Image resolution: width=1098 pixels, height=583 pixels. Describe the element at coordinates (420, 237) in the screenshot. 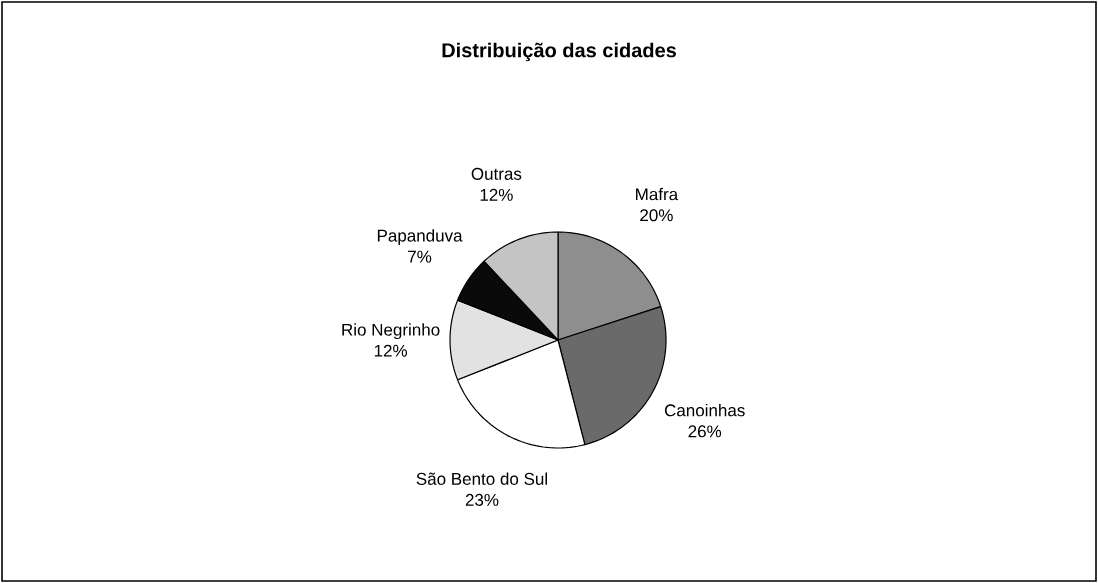

I see `slice-label: Papanduva` at that location.